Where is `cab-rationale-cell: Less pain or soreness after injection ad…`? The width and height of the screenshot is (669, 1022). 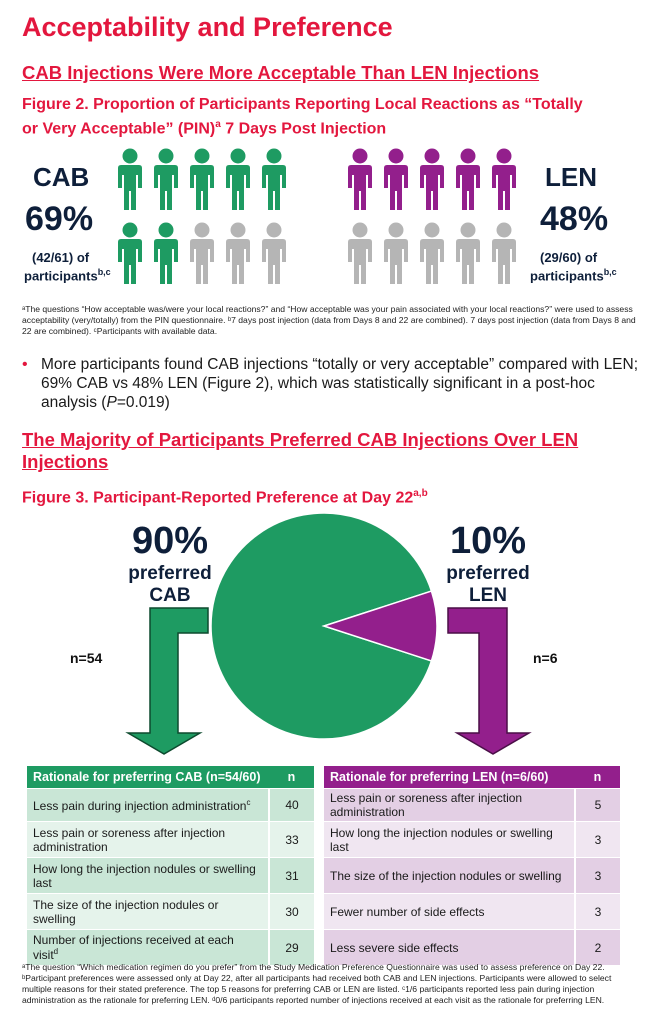 cab-rationale-cell: Less pain or soreness after injection ad… is located at coordinates (148, 839).